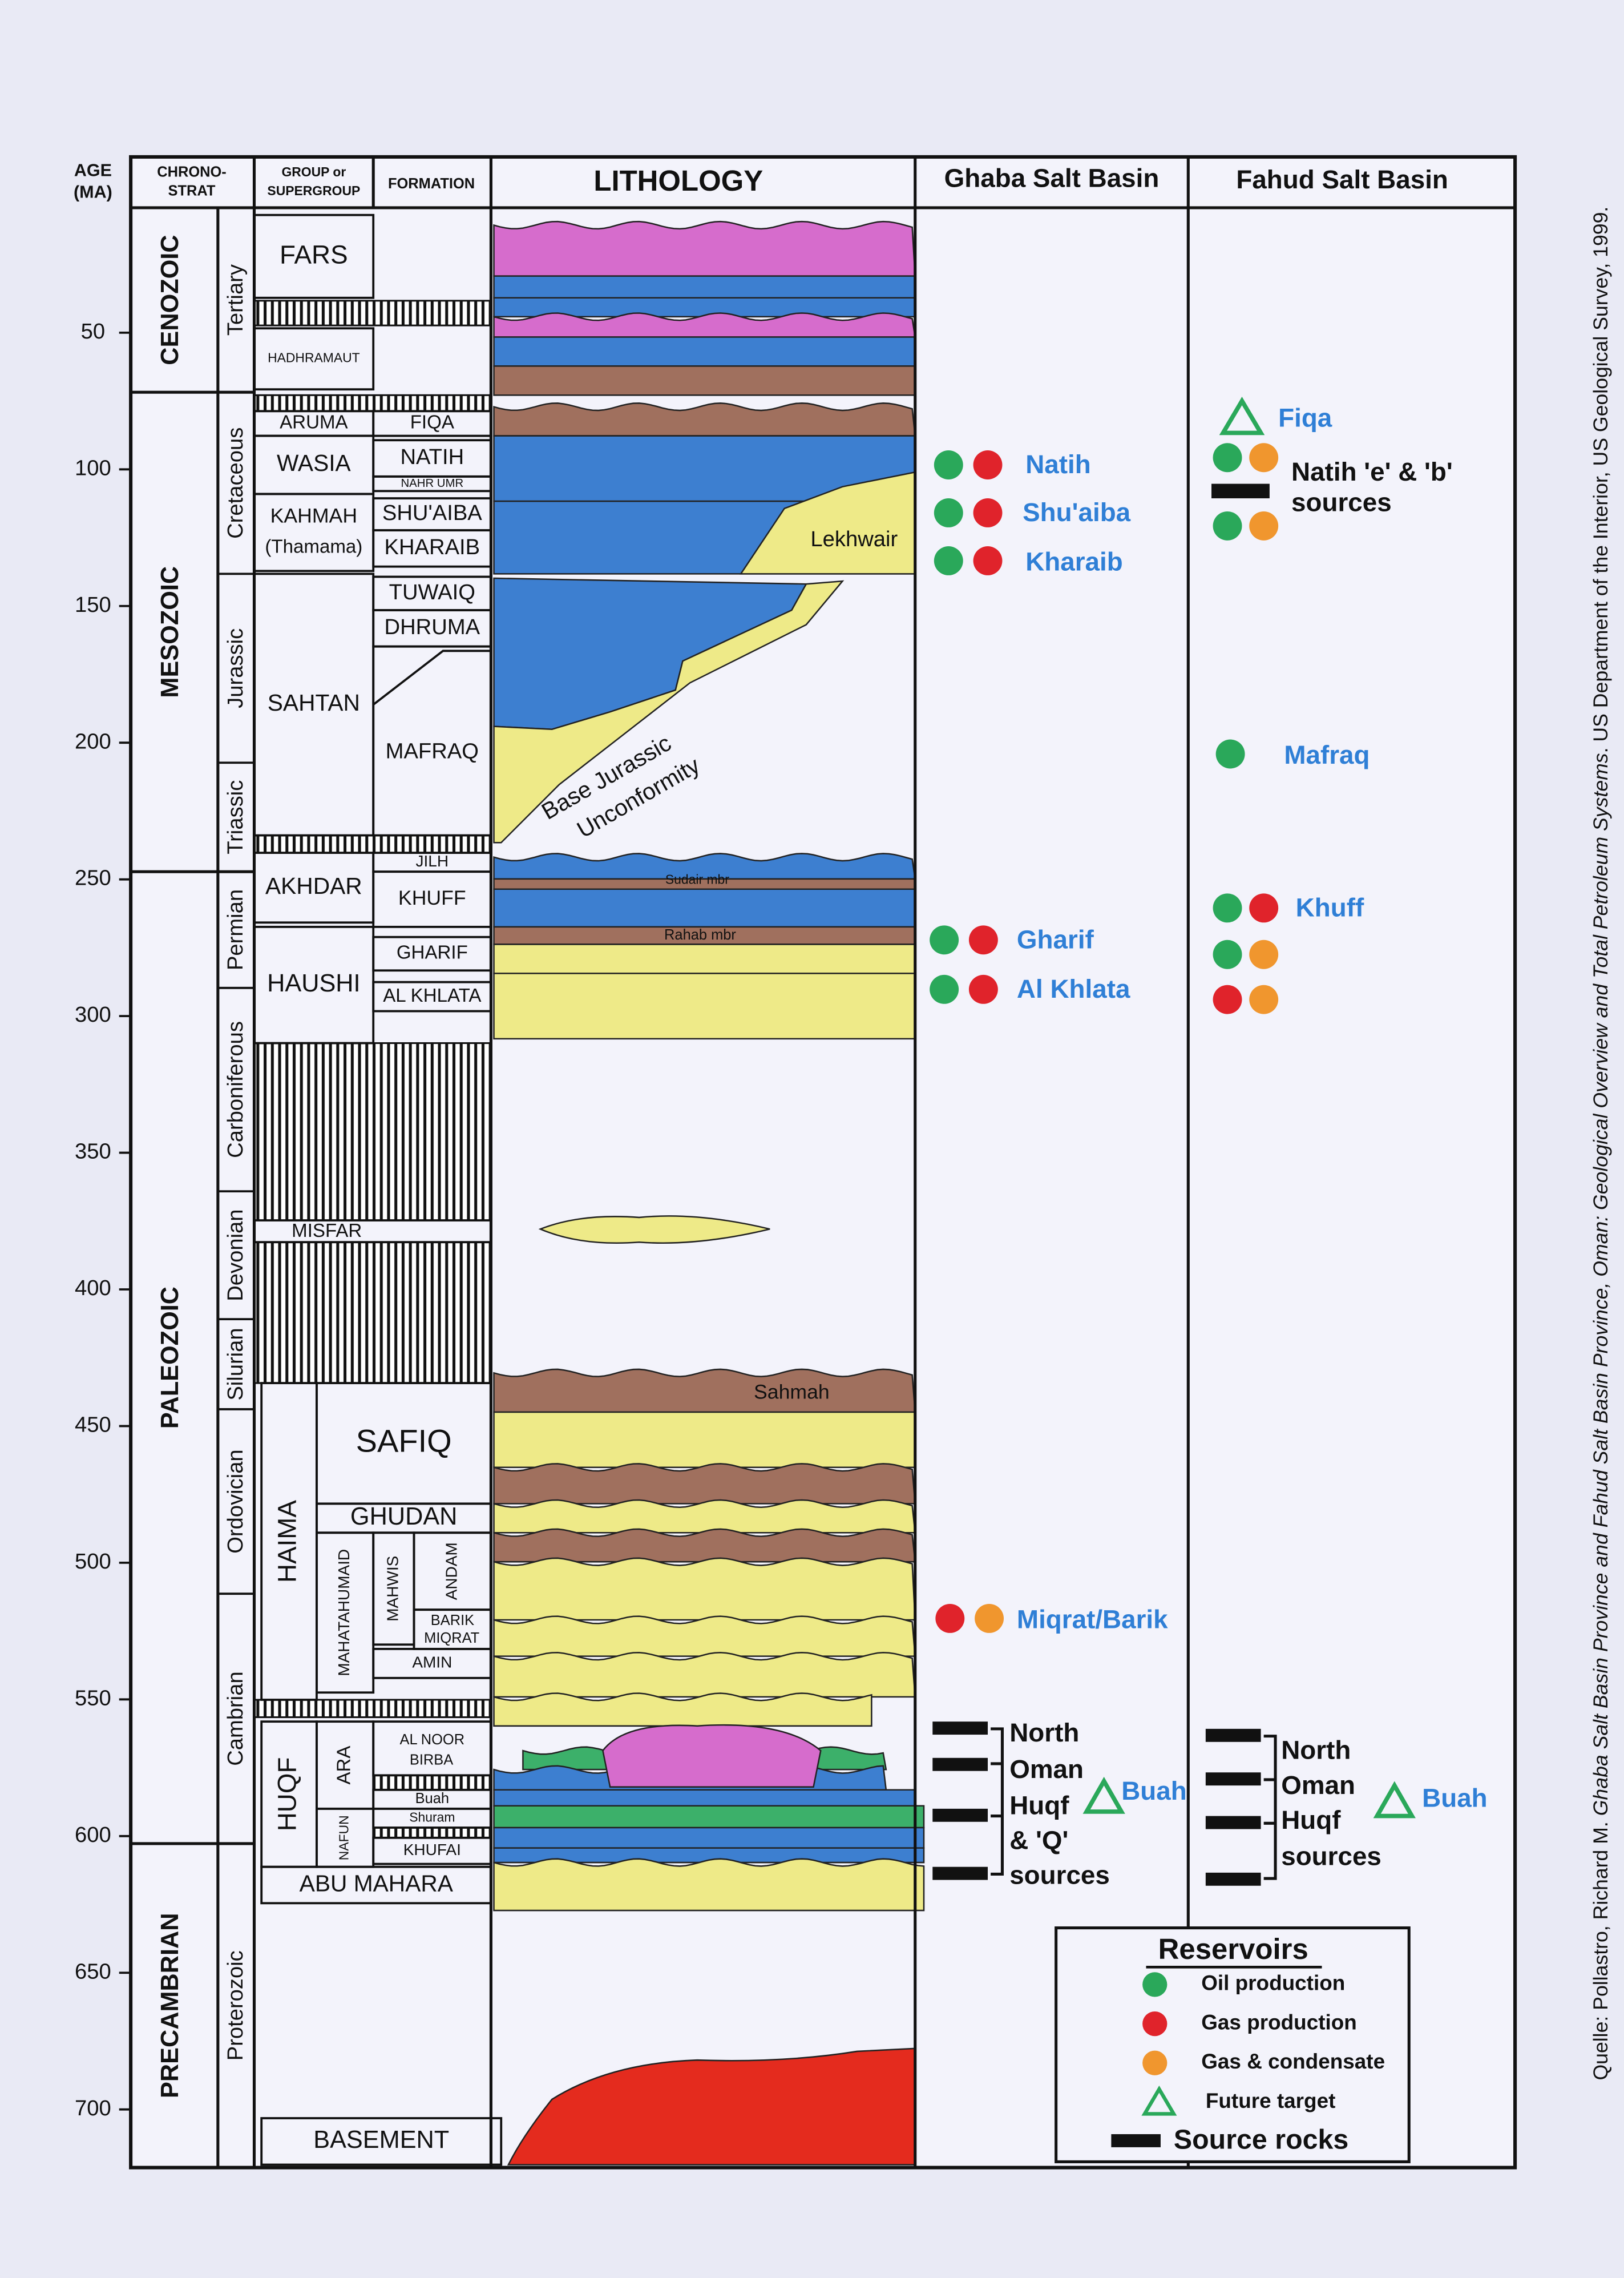 The height and width of the screenshot is (2278, 1624). What do you see at coordinates (1103, 1795) in the screenshot?
I see `future-target` at bounding box center [1103, 1795].